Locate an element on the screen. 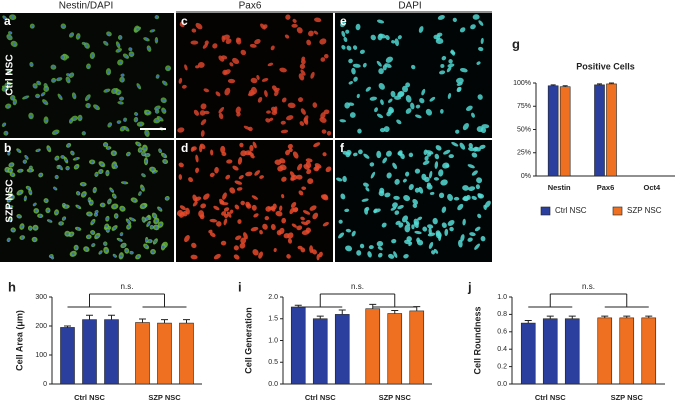 This screenshot has width=685, height=418. bar is located at coordinates (627, 351).